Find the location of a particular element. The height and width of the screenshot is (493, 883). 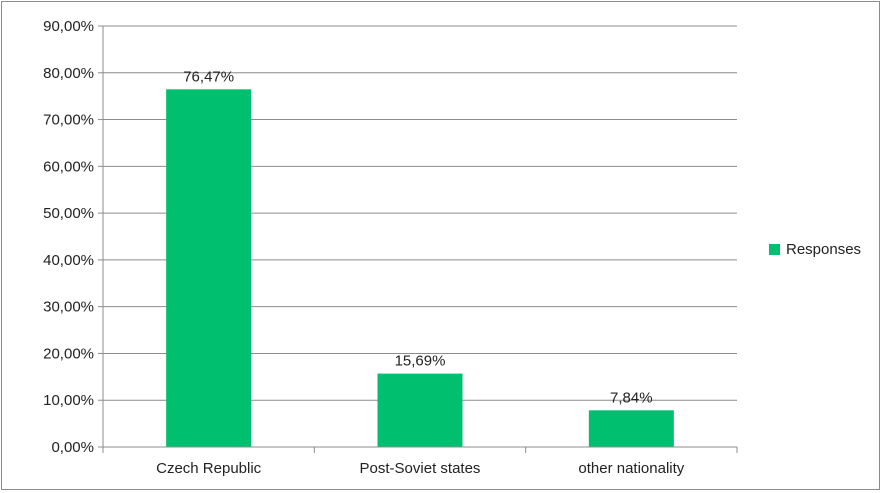

y-tick-label: 30,00% is located at coordinates (68, 307).